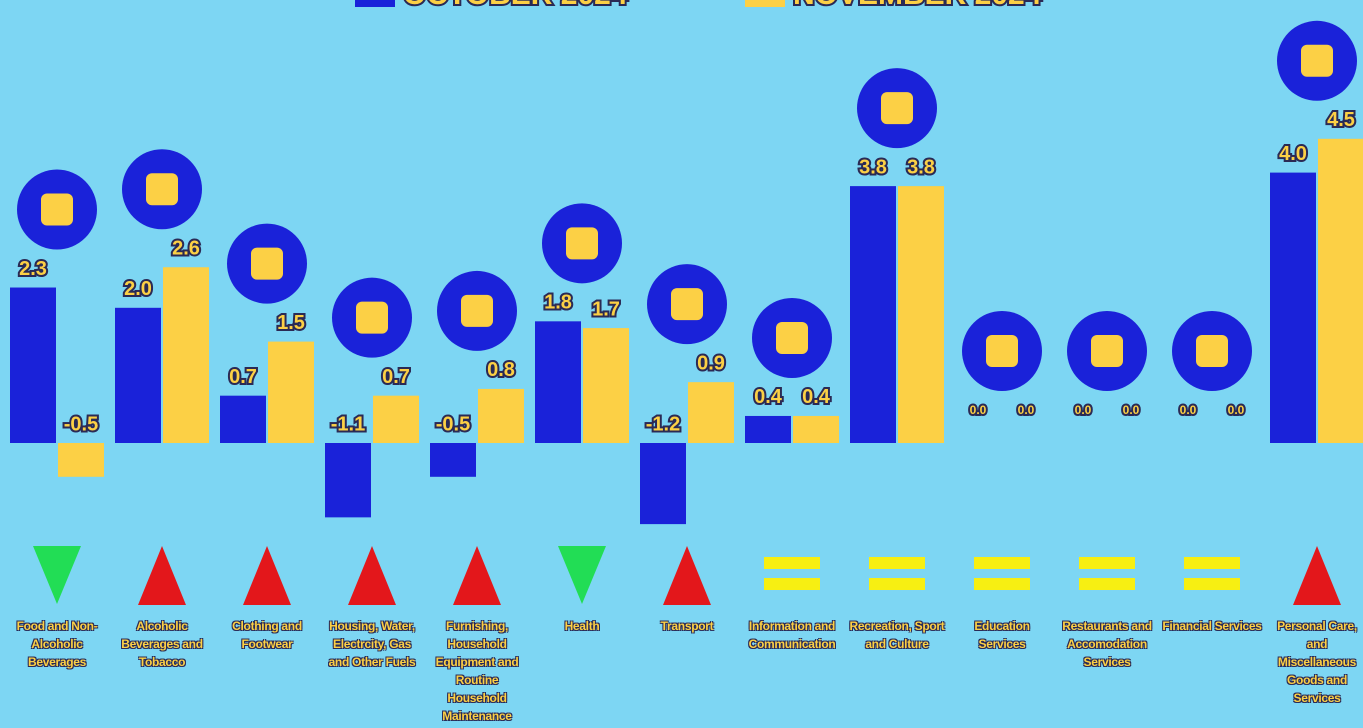 This screenshot has width=1363, height=728. Describe the element at coordinates (138, 289) in the screenshot. I see `value-label: 2.0` at that location.